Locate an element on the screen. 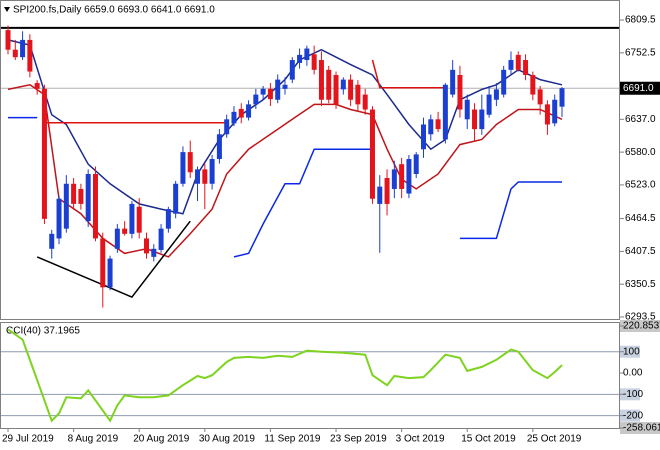  price-box is located at coordinates (640, 88).